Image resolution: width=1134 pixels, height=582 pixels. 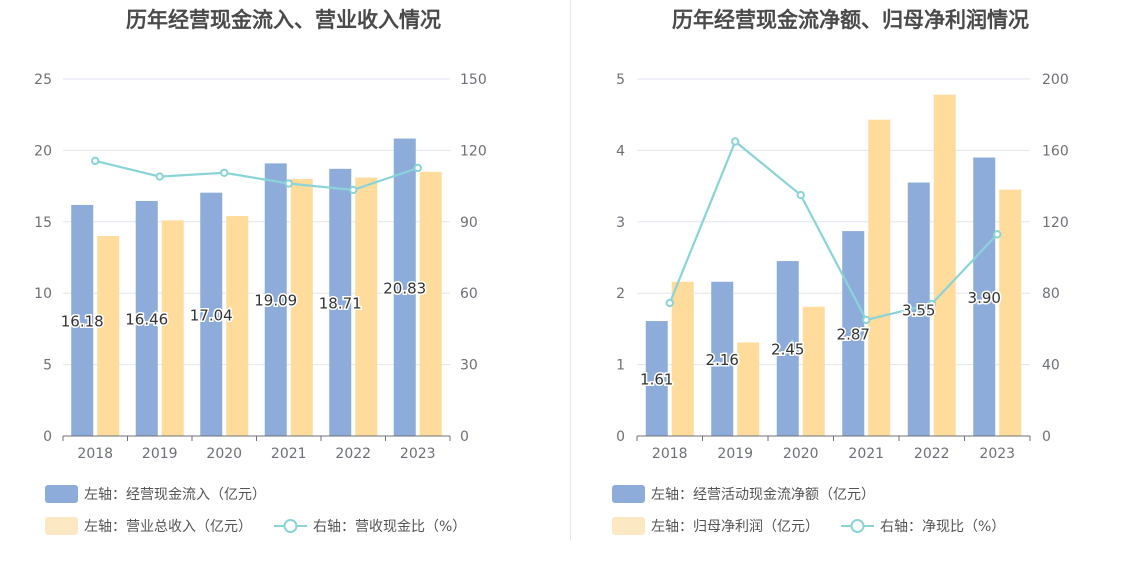 I want to click on legend-label: 右轴：营收现金比（%）, so click(x=390, y=527).